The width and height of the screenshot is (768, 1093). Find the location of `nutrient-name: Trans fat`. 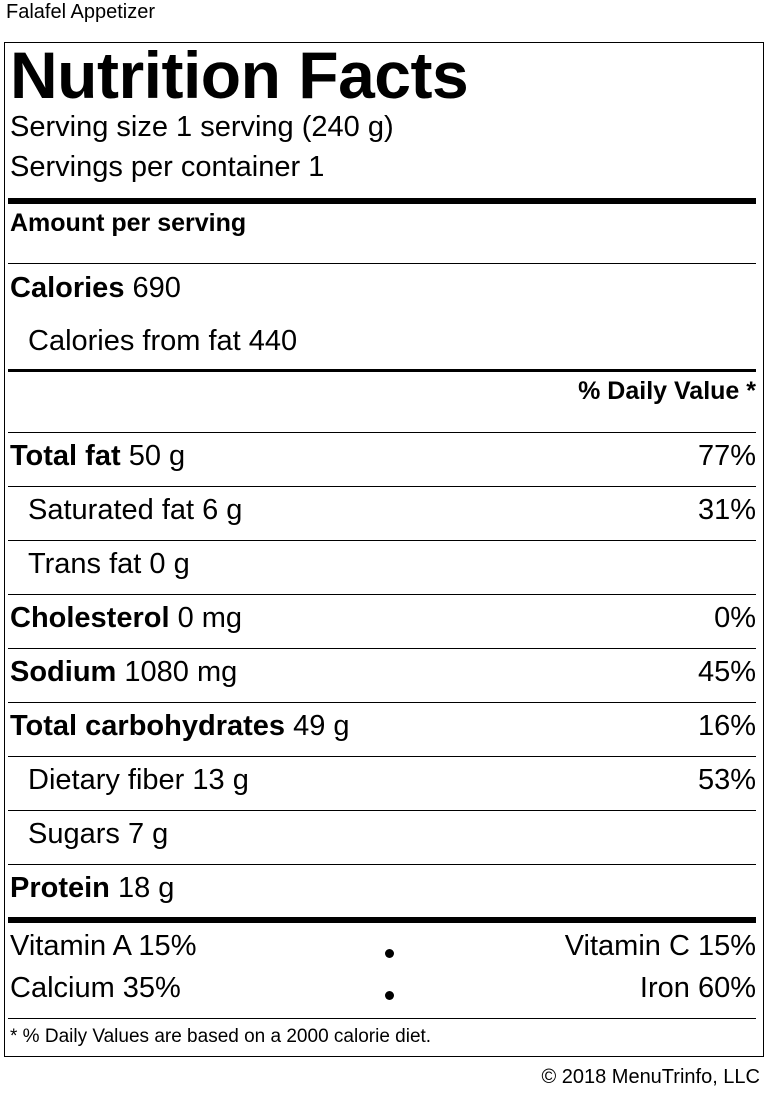

nutrient-name: Trans fat is located at coordinates (85, 564).